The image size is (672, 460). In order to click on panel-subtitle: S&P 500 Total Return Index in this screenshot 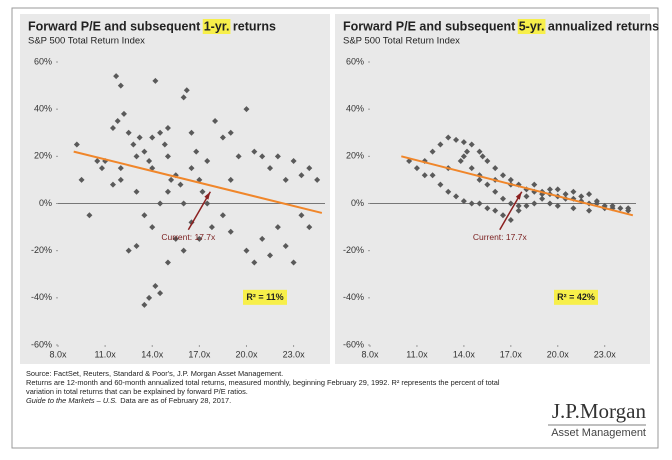, I will do `click(401, 41)`.